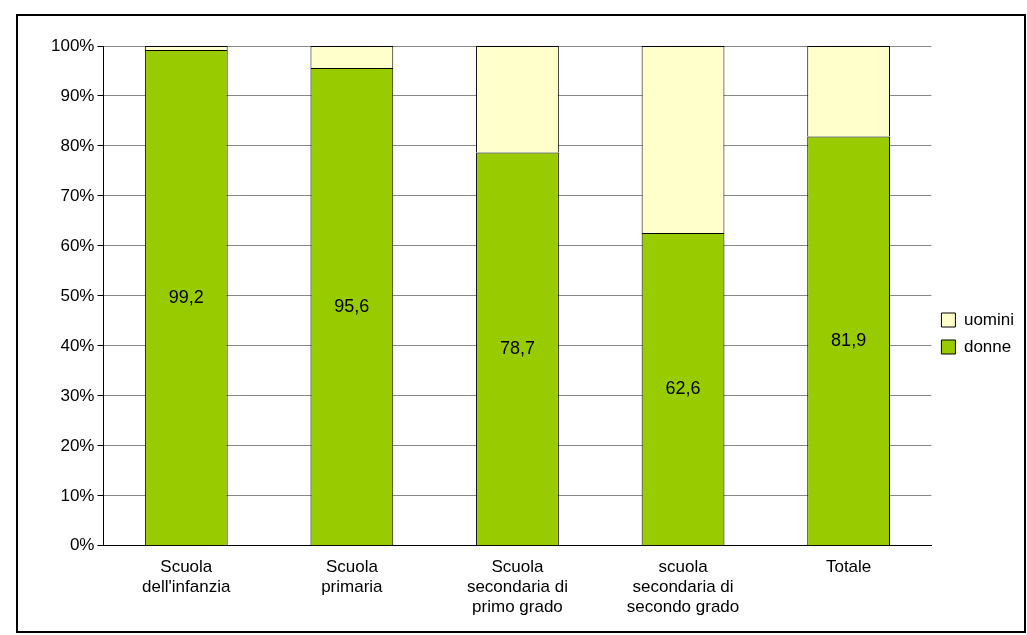 Image resolution: width=1027 pixels, height=635 pixels. I want to click on legend-label: uomini, so click(989, 319).